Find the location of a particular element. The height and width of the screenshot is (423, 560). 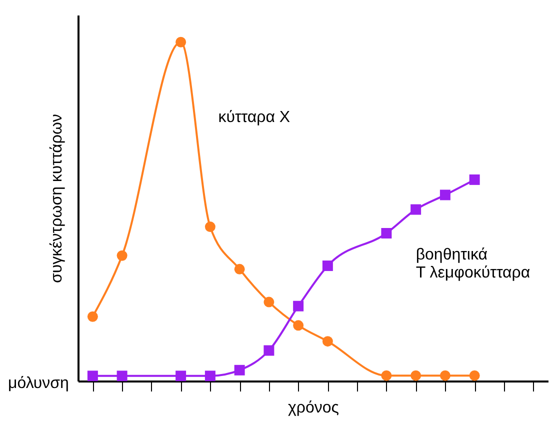

x-axis-title: χρόνος is located at coordinates (314, 408).